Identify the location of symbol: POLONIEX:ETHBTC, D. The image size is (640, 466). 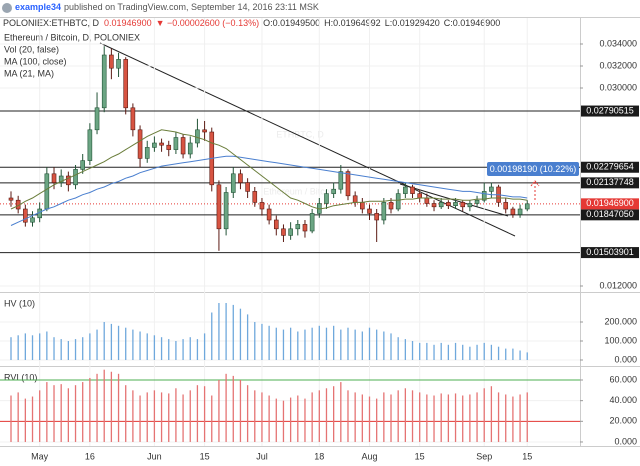
(51, 23).